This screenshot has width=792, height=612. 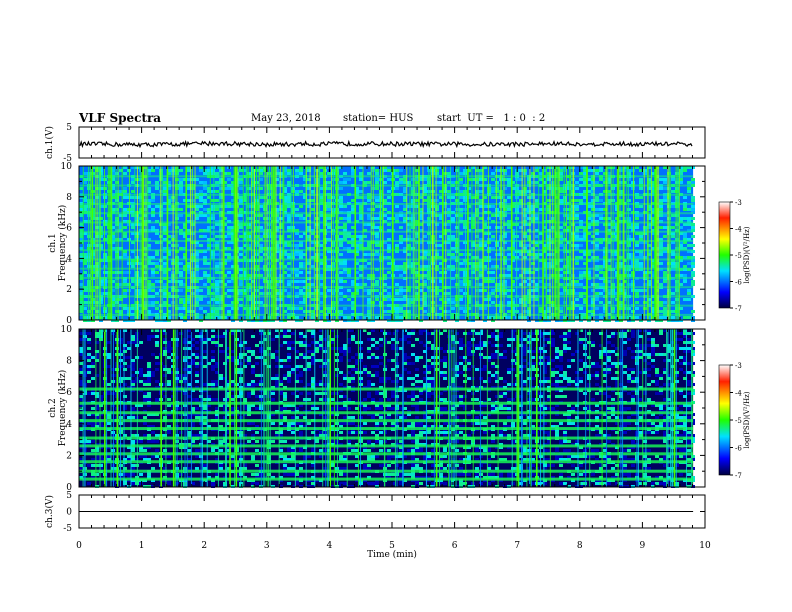 What do you see at coordinates (378, 118) in the screenshot?
I see `station-label: station= HUS` at bounding box center [378, 118].